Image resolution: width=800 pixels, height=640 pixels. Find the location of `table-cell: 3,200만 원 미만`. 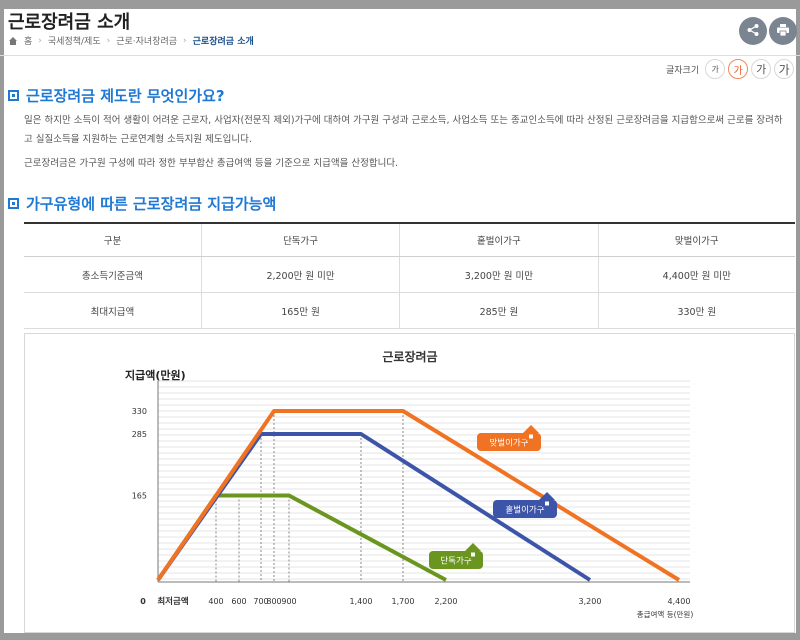

table-cell: 3,200만 원 미만 is located at coordinates (499, 274).